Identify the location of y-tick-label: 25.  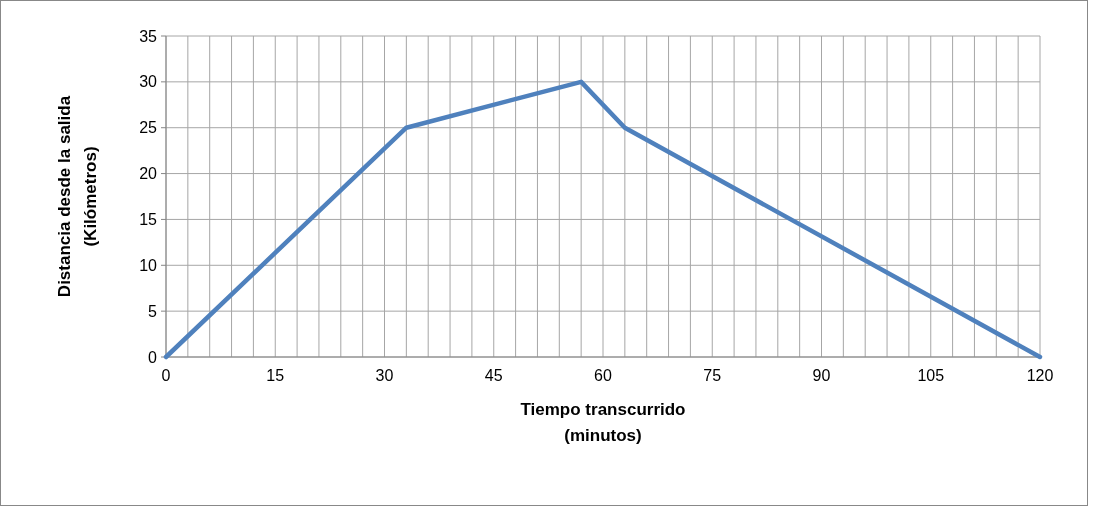
(148, 128).